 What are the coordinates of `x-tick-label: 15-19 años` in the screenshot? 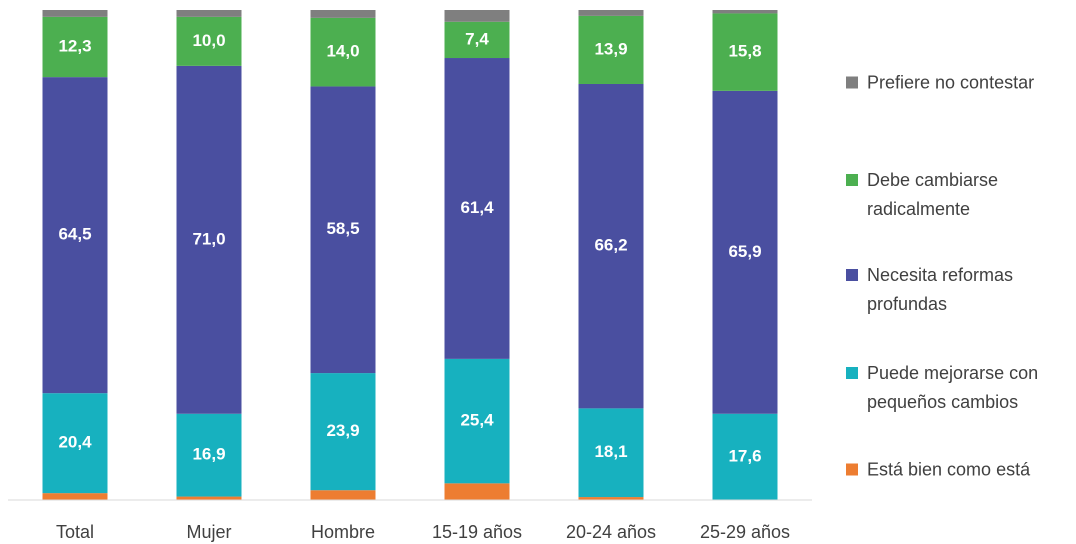 It's located at (477, 532).